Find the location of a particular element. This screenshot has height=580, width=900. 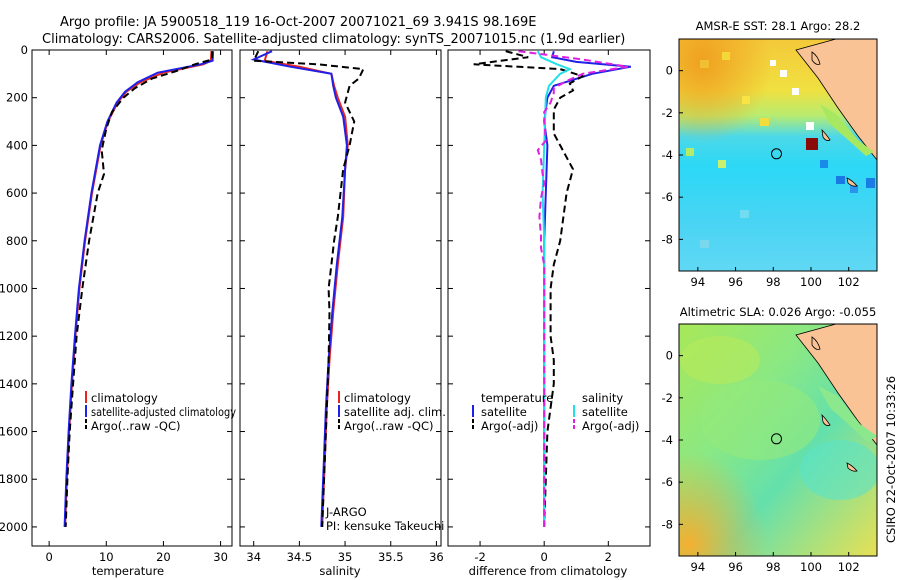

pi-annotation: PI: kensuke Takeuchi is located at coordinates (385, 526).